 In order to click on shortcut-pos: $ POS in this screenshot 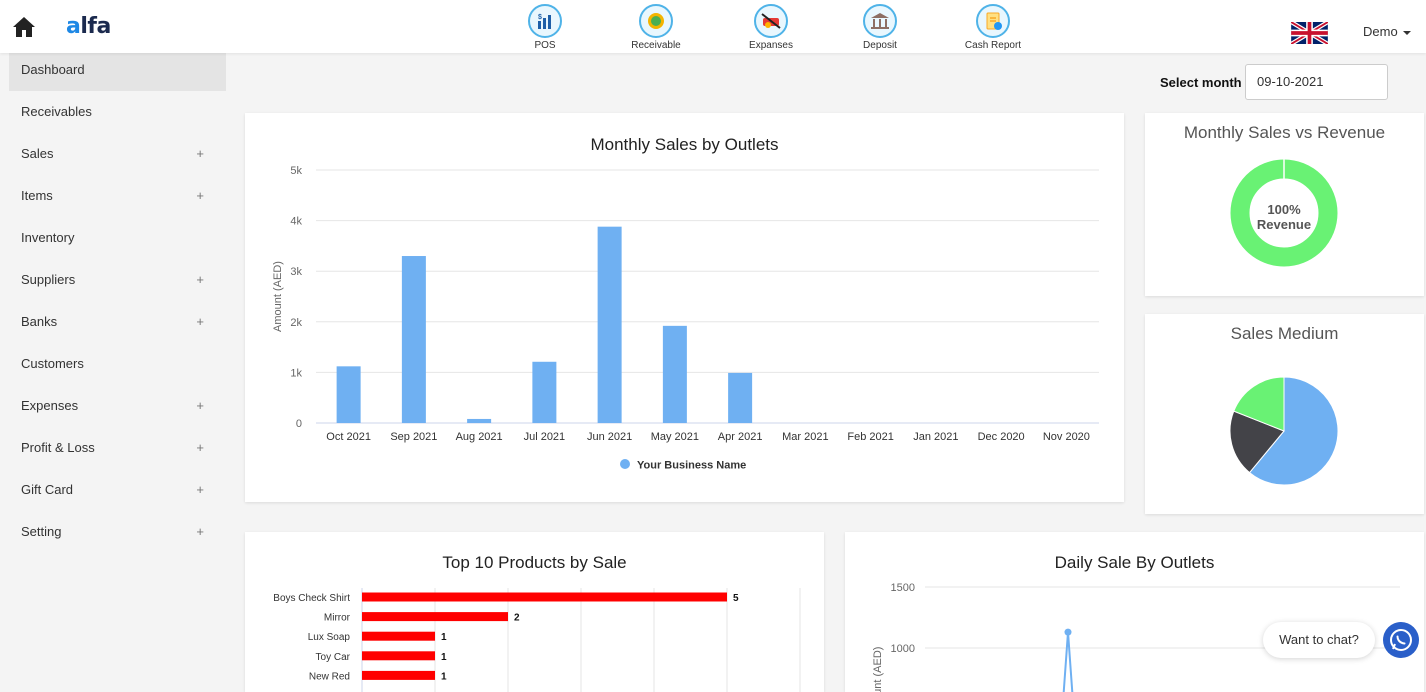, I will do `click(545, 27)`.